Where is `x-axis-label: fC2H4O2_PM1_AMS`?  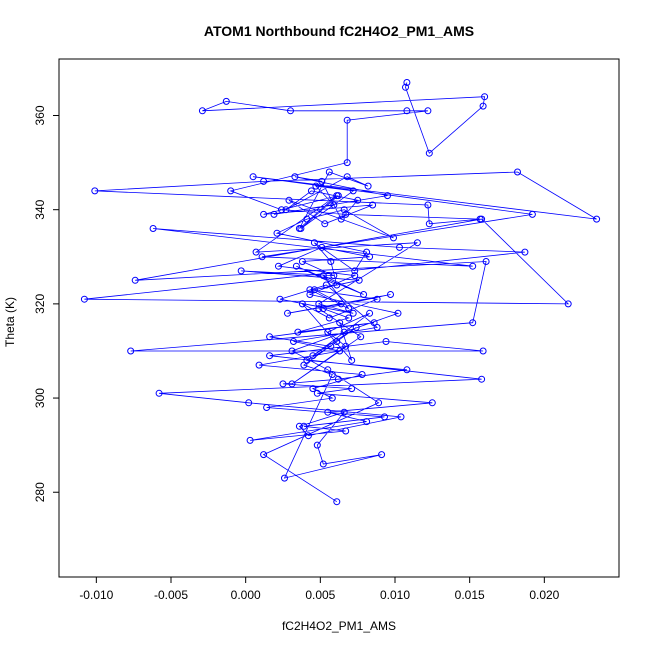
x-axis-label: fC2H4O2_PM1_AMS is located at coordinates (339, 626).